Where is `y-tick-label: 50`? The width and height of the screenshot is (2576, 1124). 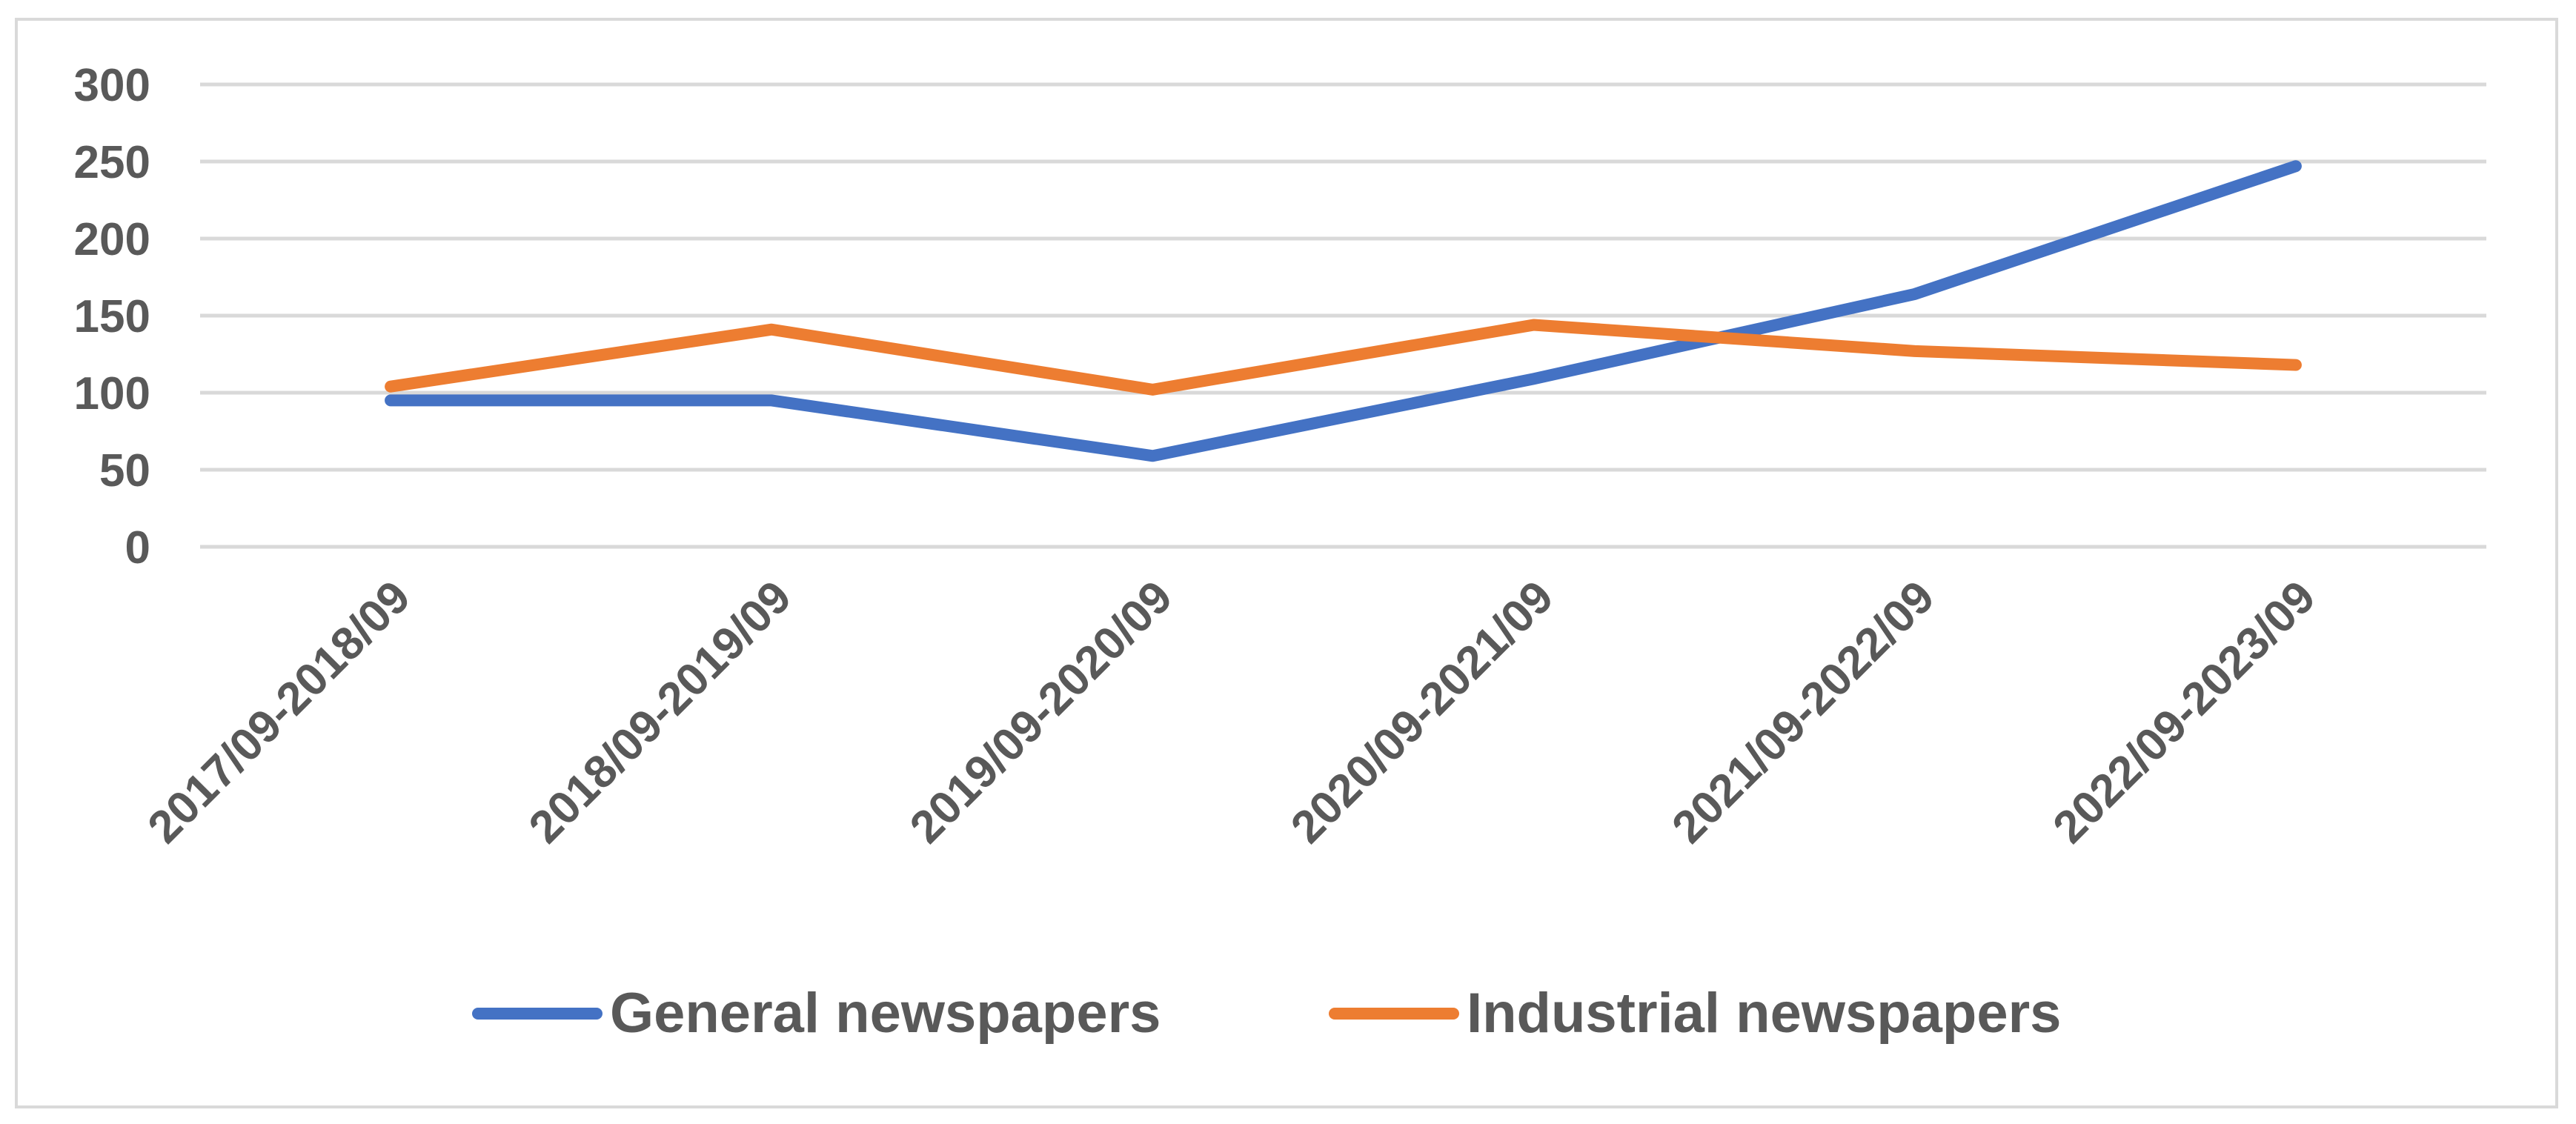 y-tick-label: 50 is located at coordinates (124, 470).